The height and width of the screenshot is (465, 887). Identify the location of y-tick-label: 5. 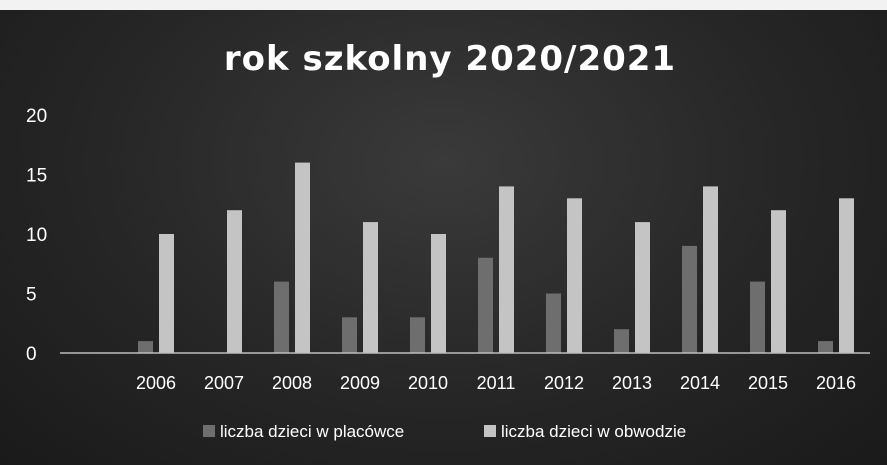
(31, 295).